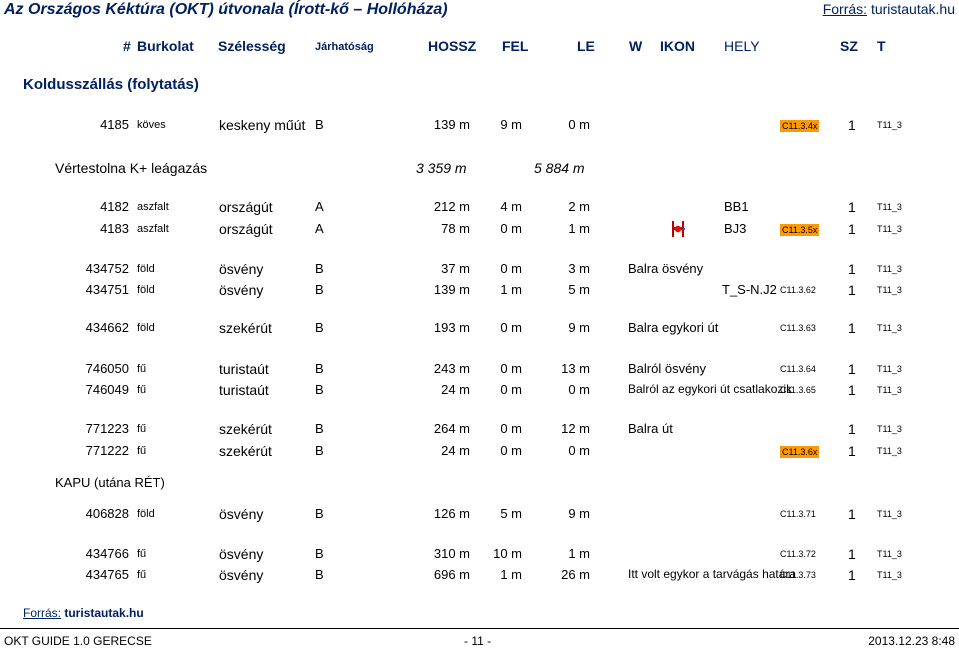 The width and height of the screenshot is (959, 649). I want to click on col-szelesseg: Szélesség, so click(252, 46).